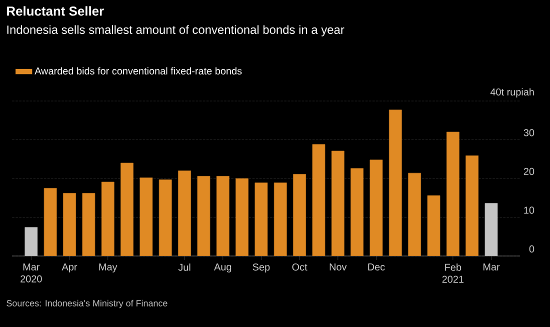 The height and width of the screenshot is (327, 550). I want to click on chart-title: Reluctant Seller, so click(55, 11).